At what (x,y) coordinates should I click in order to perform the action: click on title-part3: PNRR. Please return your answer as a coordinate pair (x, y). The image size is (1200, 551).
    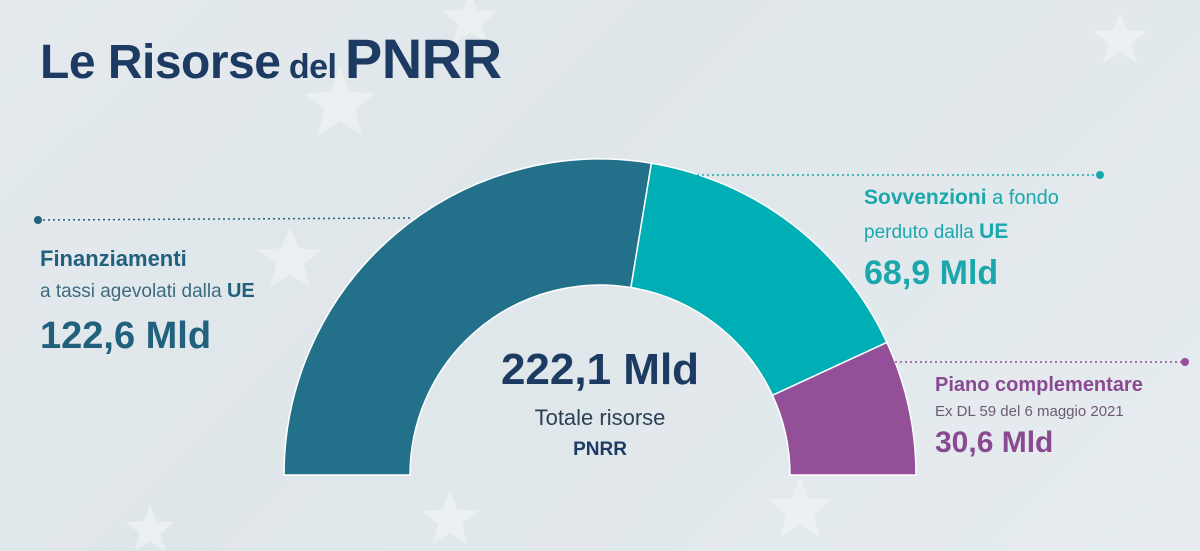
    Looking at the image, I should click on (423, 58).